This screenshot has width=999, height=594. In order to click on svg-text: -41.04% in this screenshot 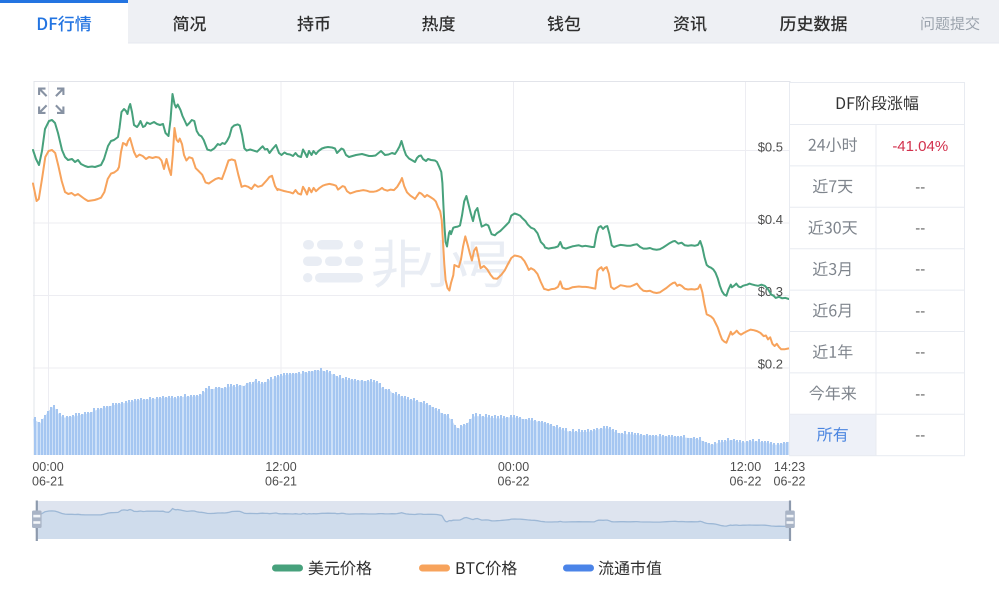, I will do `click(920, 146)`.